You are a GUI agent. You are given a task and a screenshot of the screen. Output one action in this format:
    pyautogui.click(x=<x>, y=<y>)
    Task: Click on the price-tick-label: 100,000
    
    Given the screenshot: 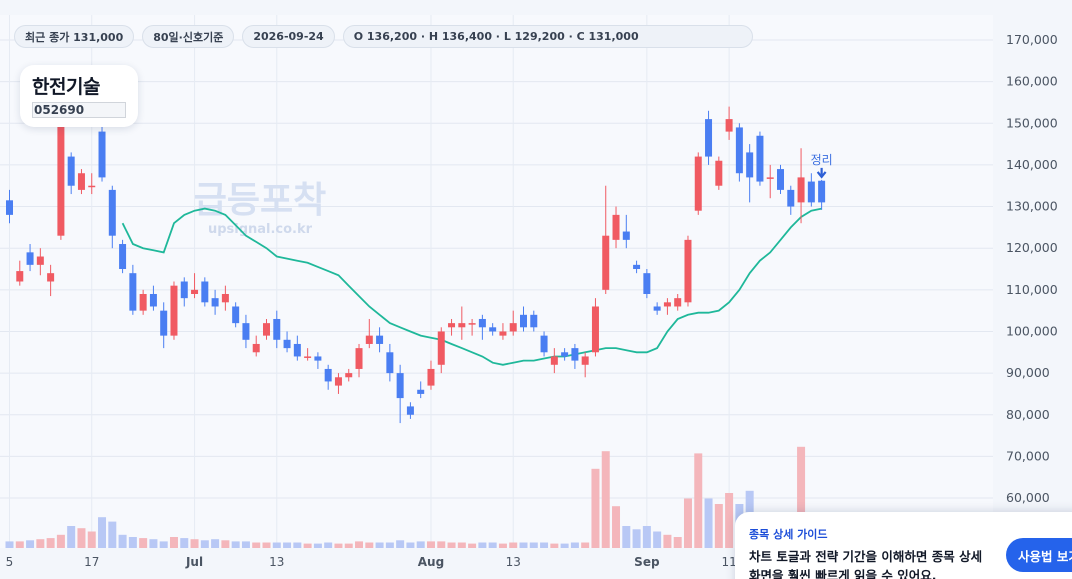 What is the action you would take?
    pyautogui.click(x=1032, y=330)
    